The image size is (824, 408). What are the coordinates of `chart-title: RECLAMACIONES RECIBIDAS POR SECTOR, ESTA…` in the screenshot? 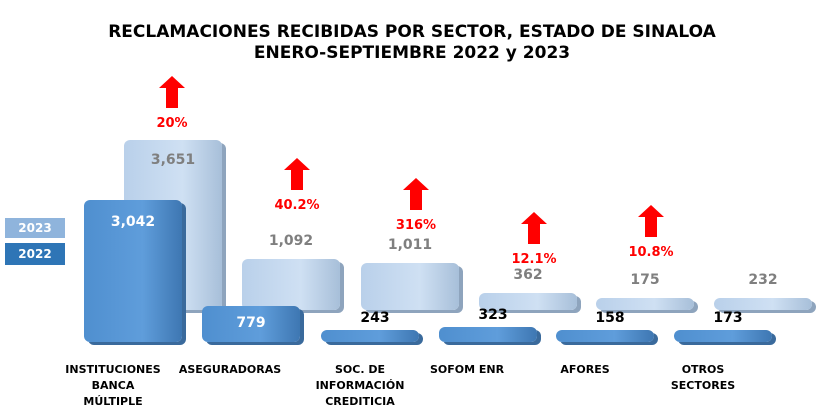 It's located at (412, 32).